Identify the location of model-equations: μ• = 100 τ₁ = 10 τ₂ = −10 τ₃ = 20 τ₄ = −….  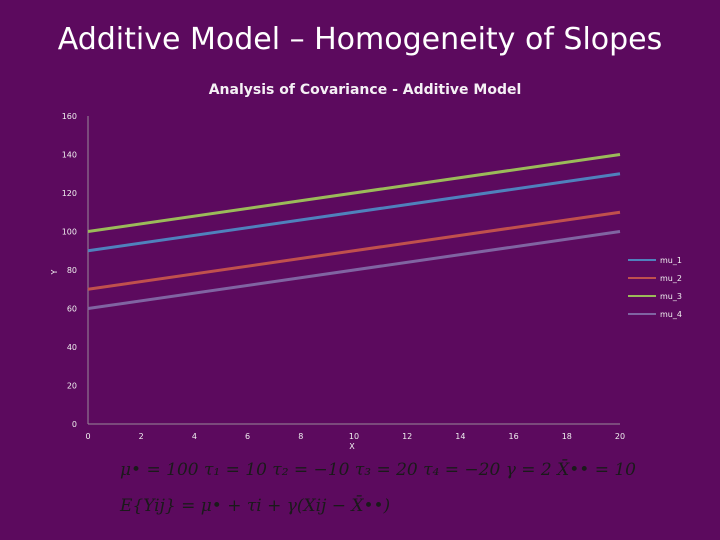
(380, 496).